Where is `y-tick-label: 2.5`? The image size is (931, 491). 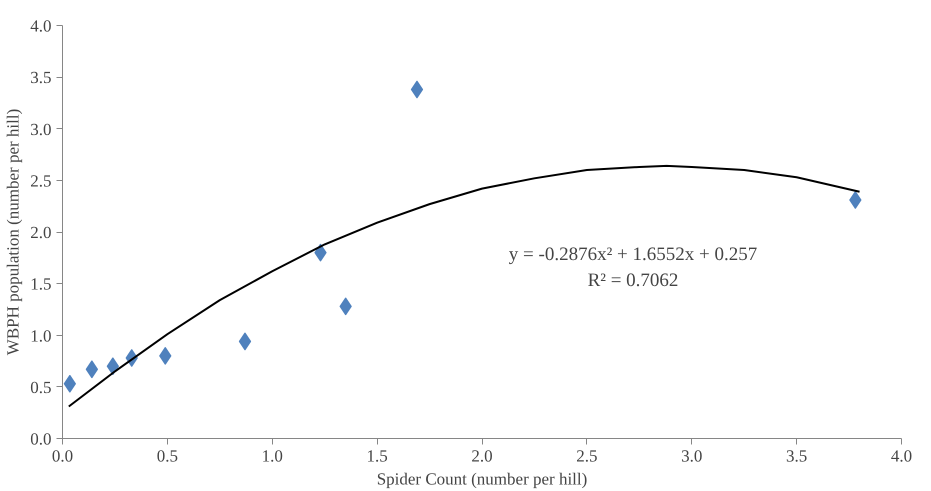 y-tick-label: 2.5 is located at coordinates (41, 180).